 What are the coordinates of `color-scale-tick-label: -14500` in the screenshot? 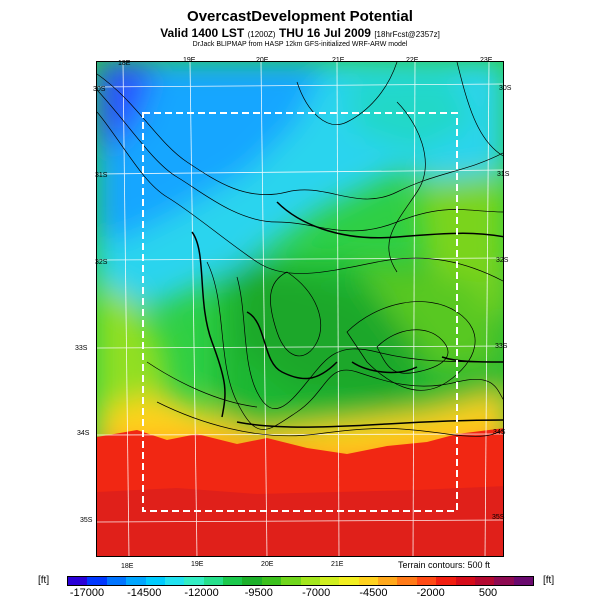 It's located at (144, 593).